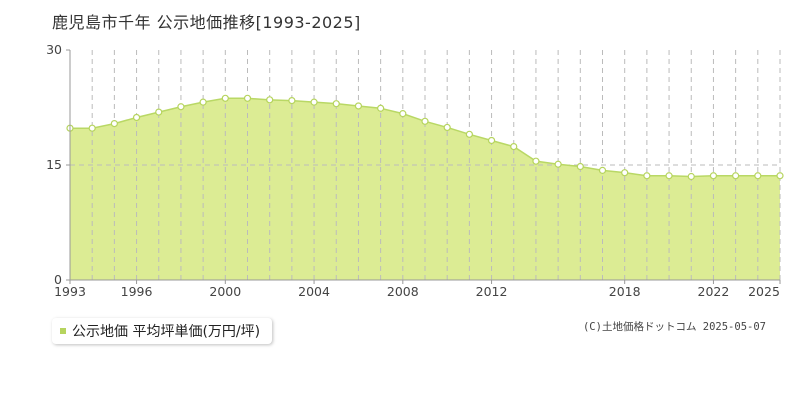 Image resolution: width=800 pixels, height=400 pixels. What do you see at coordinates (492, 291) in the screenshot?
I see `x-tick-label: 2012` at bounding box center [492, 291].